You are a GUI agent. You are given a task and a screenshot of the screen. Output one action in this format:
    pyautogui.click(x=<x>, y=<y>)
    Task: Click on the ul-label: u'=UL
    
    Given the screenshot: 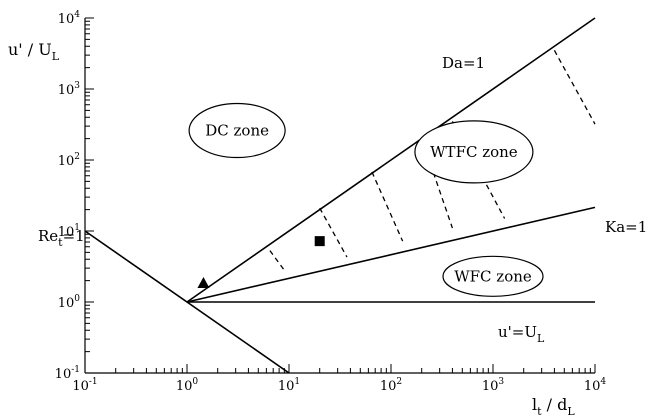 What is the action you would take?
    pyautogui.click(x=521, y=334)
    